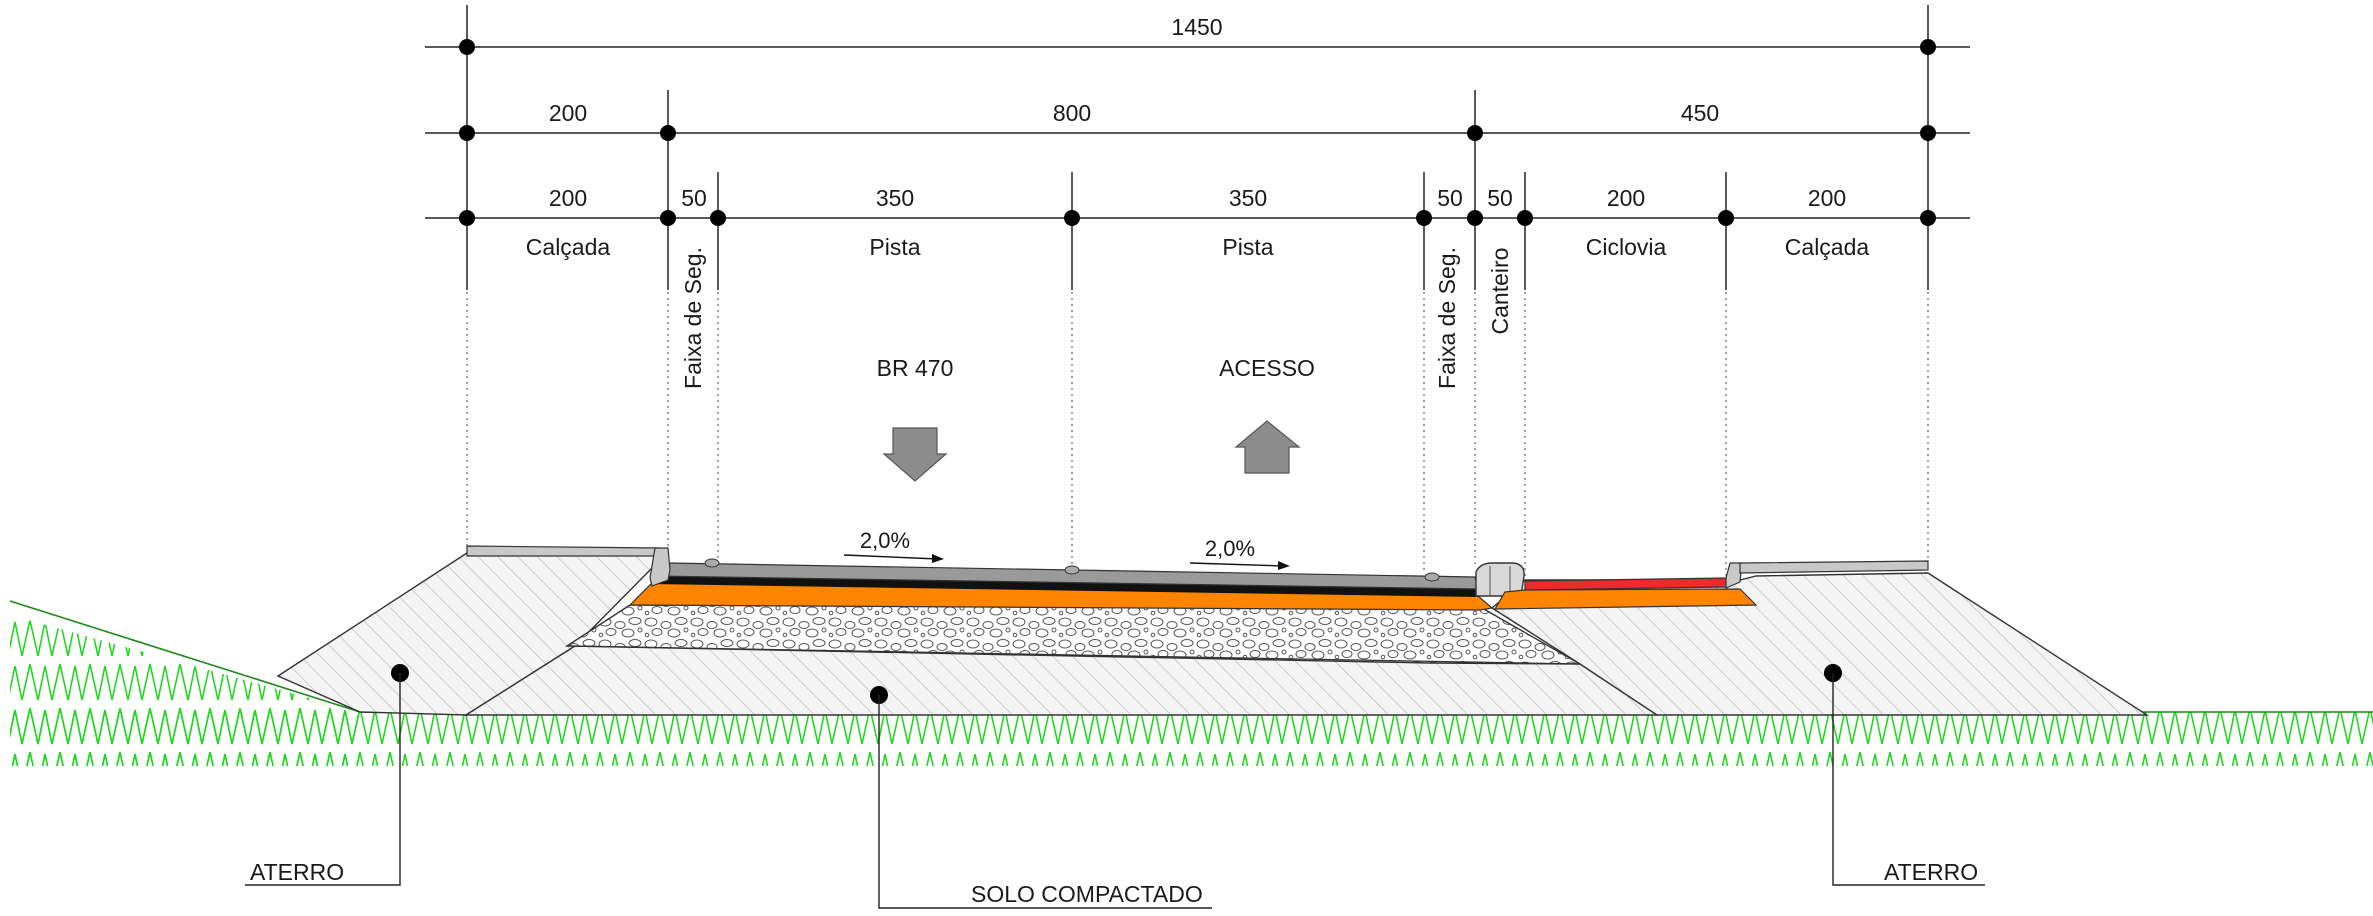  Describe the element at coordinates (1065, 586) in the screenshot. I see `asphalt-layer` at that location.